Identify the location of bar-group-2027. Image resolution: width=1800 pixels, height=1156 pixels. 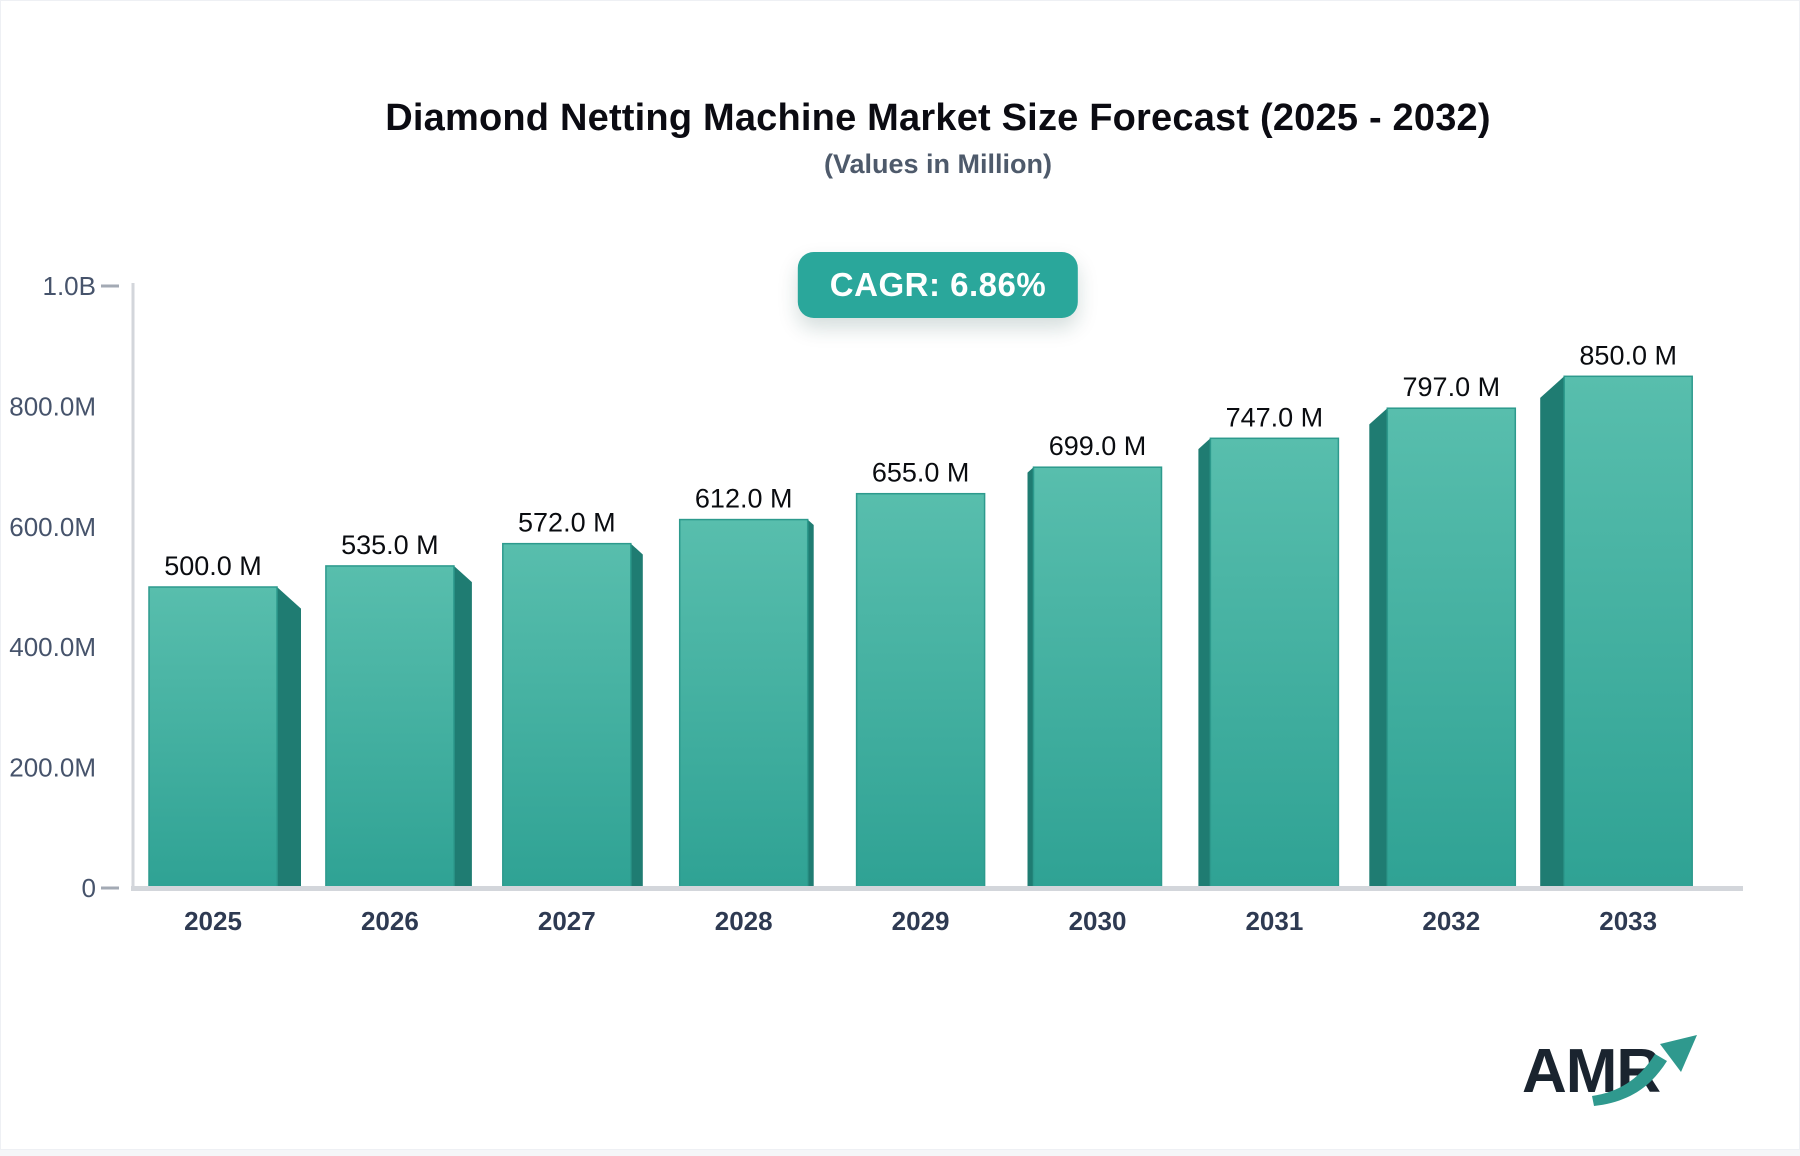
(572, 715).